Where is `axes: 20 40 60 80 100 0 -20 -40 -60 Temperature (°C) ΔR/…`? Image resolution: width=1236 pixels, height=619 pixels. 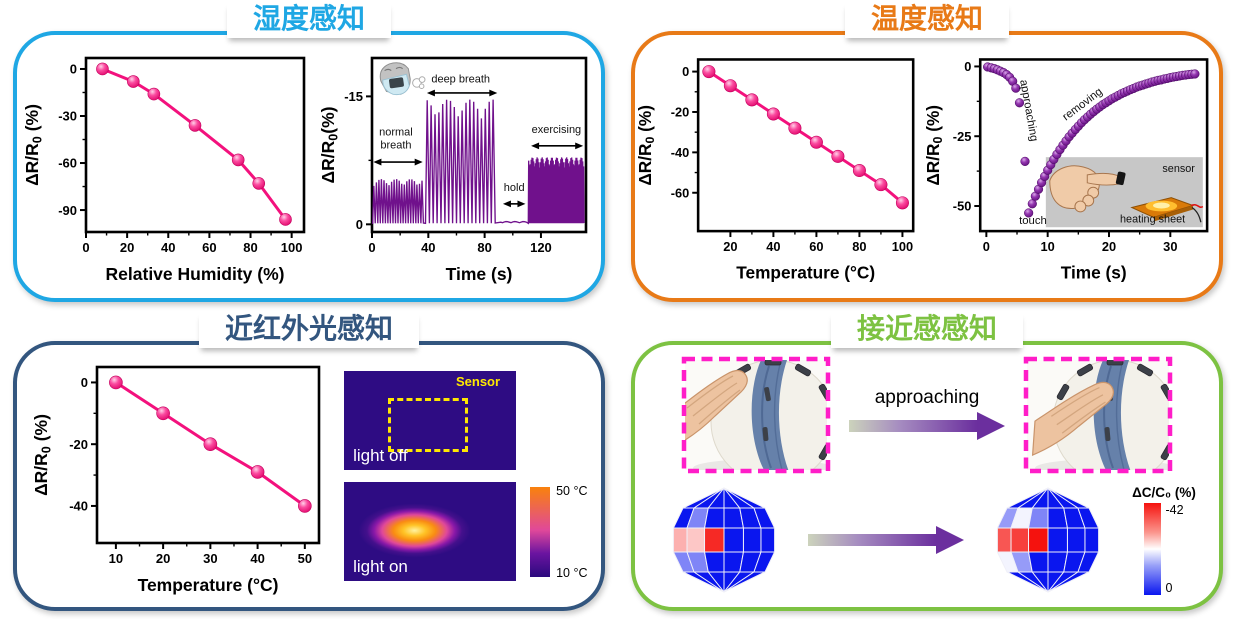 axes: 20 40 60 80 100 0 -20 -40 -60 Temperature (°C) ΔR/… is located at coordinates (775, 169).